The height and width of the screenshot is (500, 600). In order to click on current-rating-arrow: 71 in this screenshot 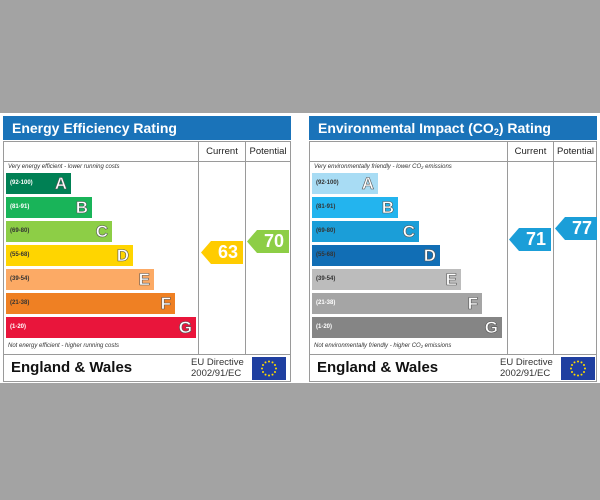, I will do `click(530, 239)`.